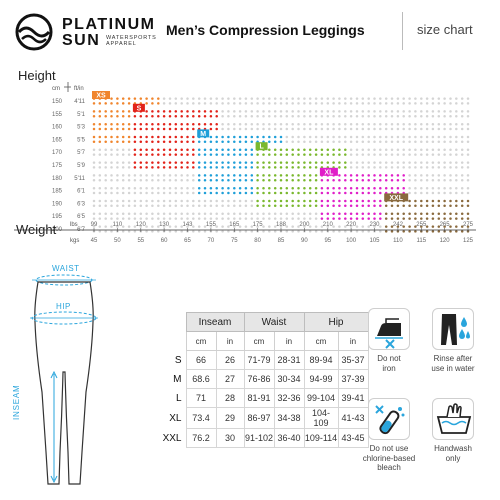 The height and width of the screenshot is (500, 500). What do you see at coordinates (37, 75) in the screenshot?
I see `height-axis-title: Height` at bounding box center [37, 75].